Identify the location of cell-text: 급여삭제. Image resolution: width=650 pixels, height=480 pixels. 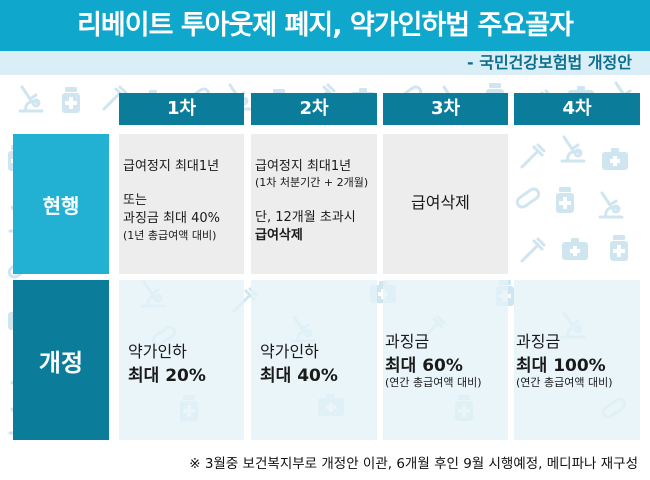
(440, 202).